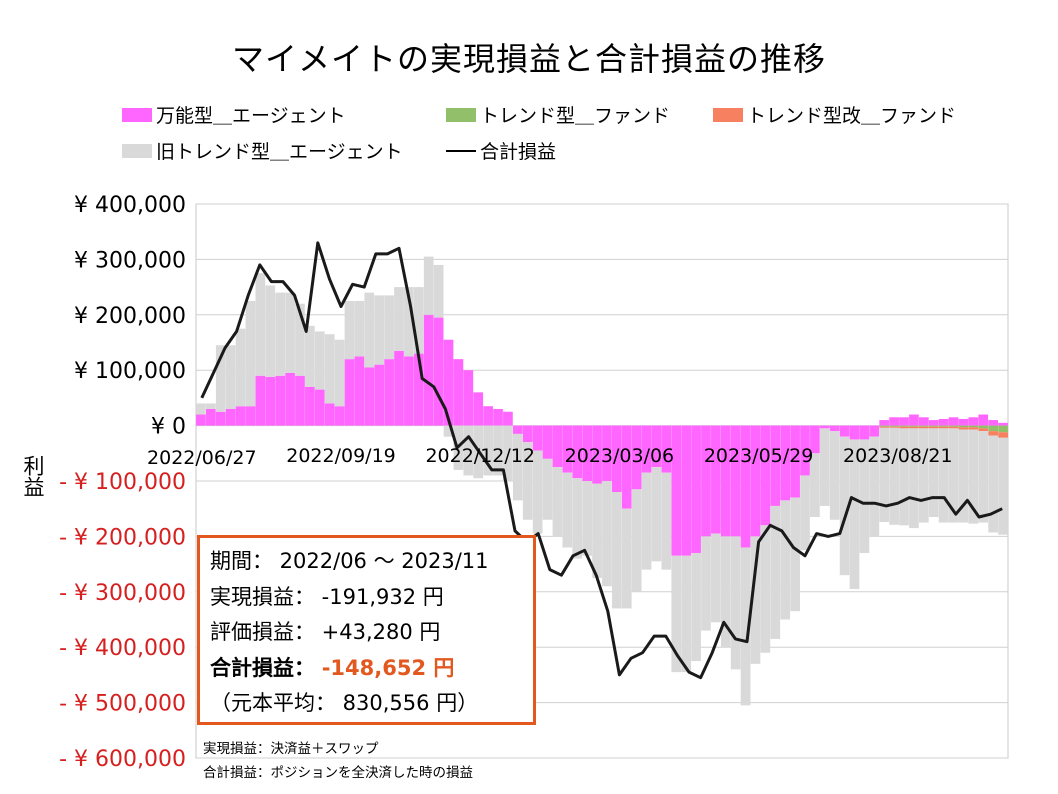  I want to click on note-total: 合計損益：ポジションを全決済した時の損益, so click(338, 773).